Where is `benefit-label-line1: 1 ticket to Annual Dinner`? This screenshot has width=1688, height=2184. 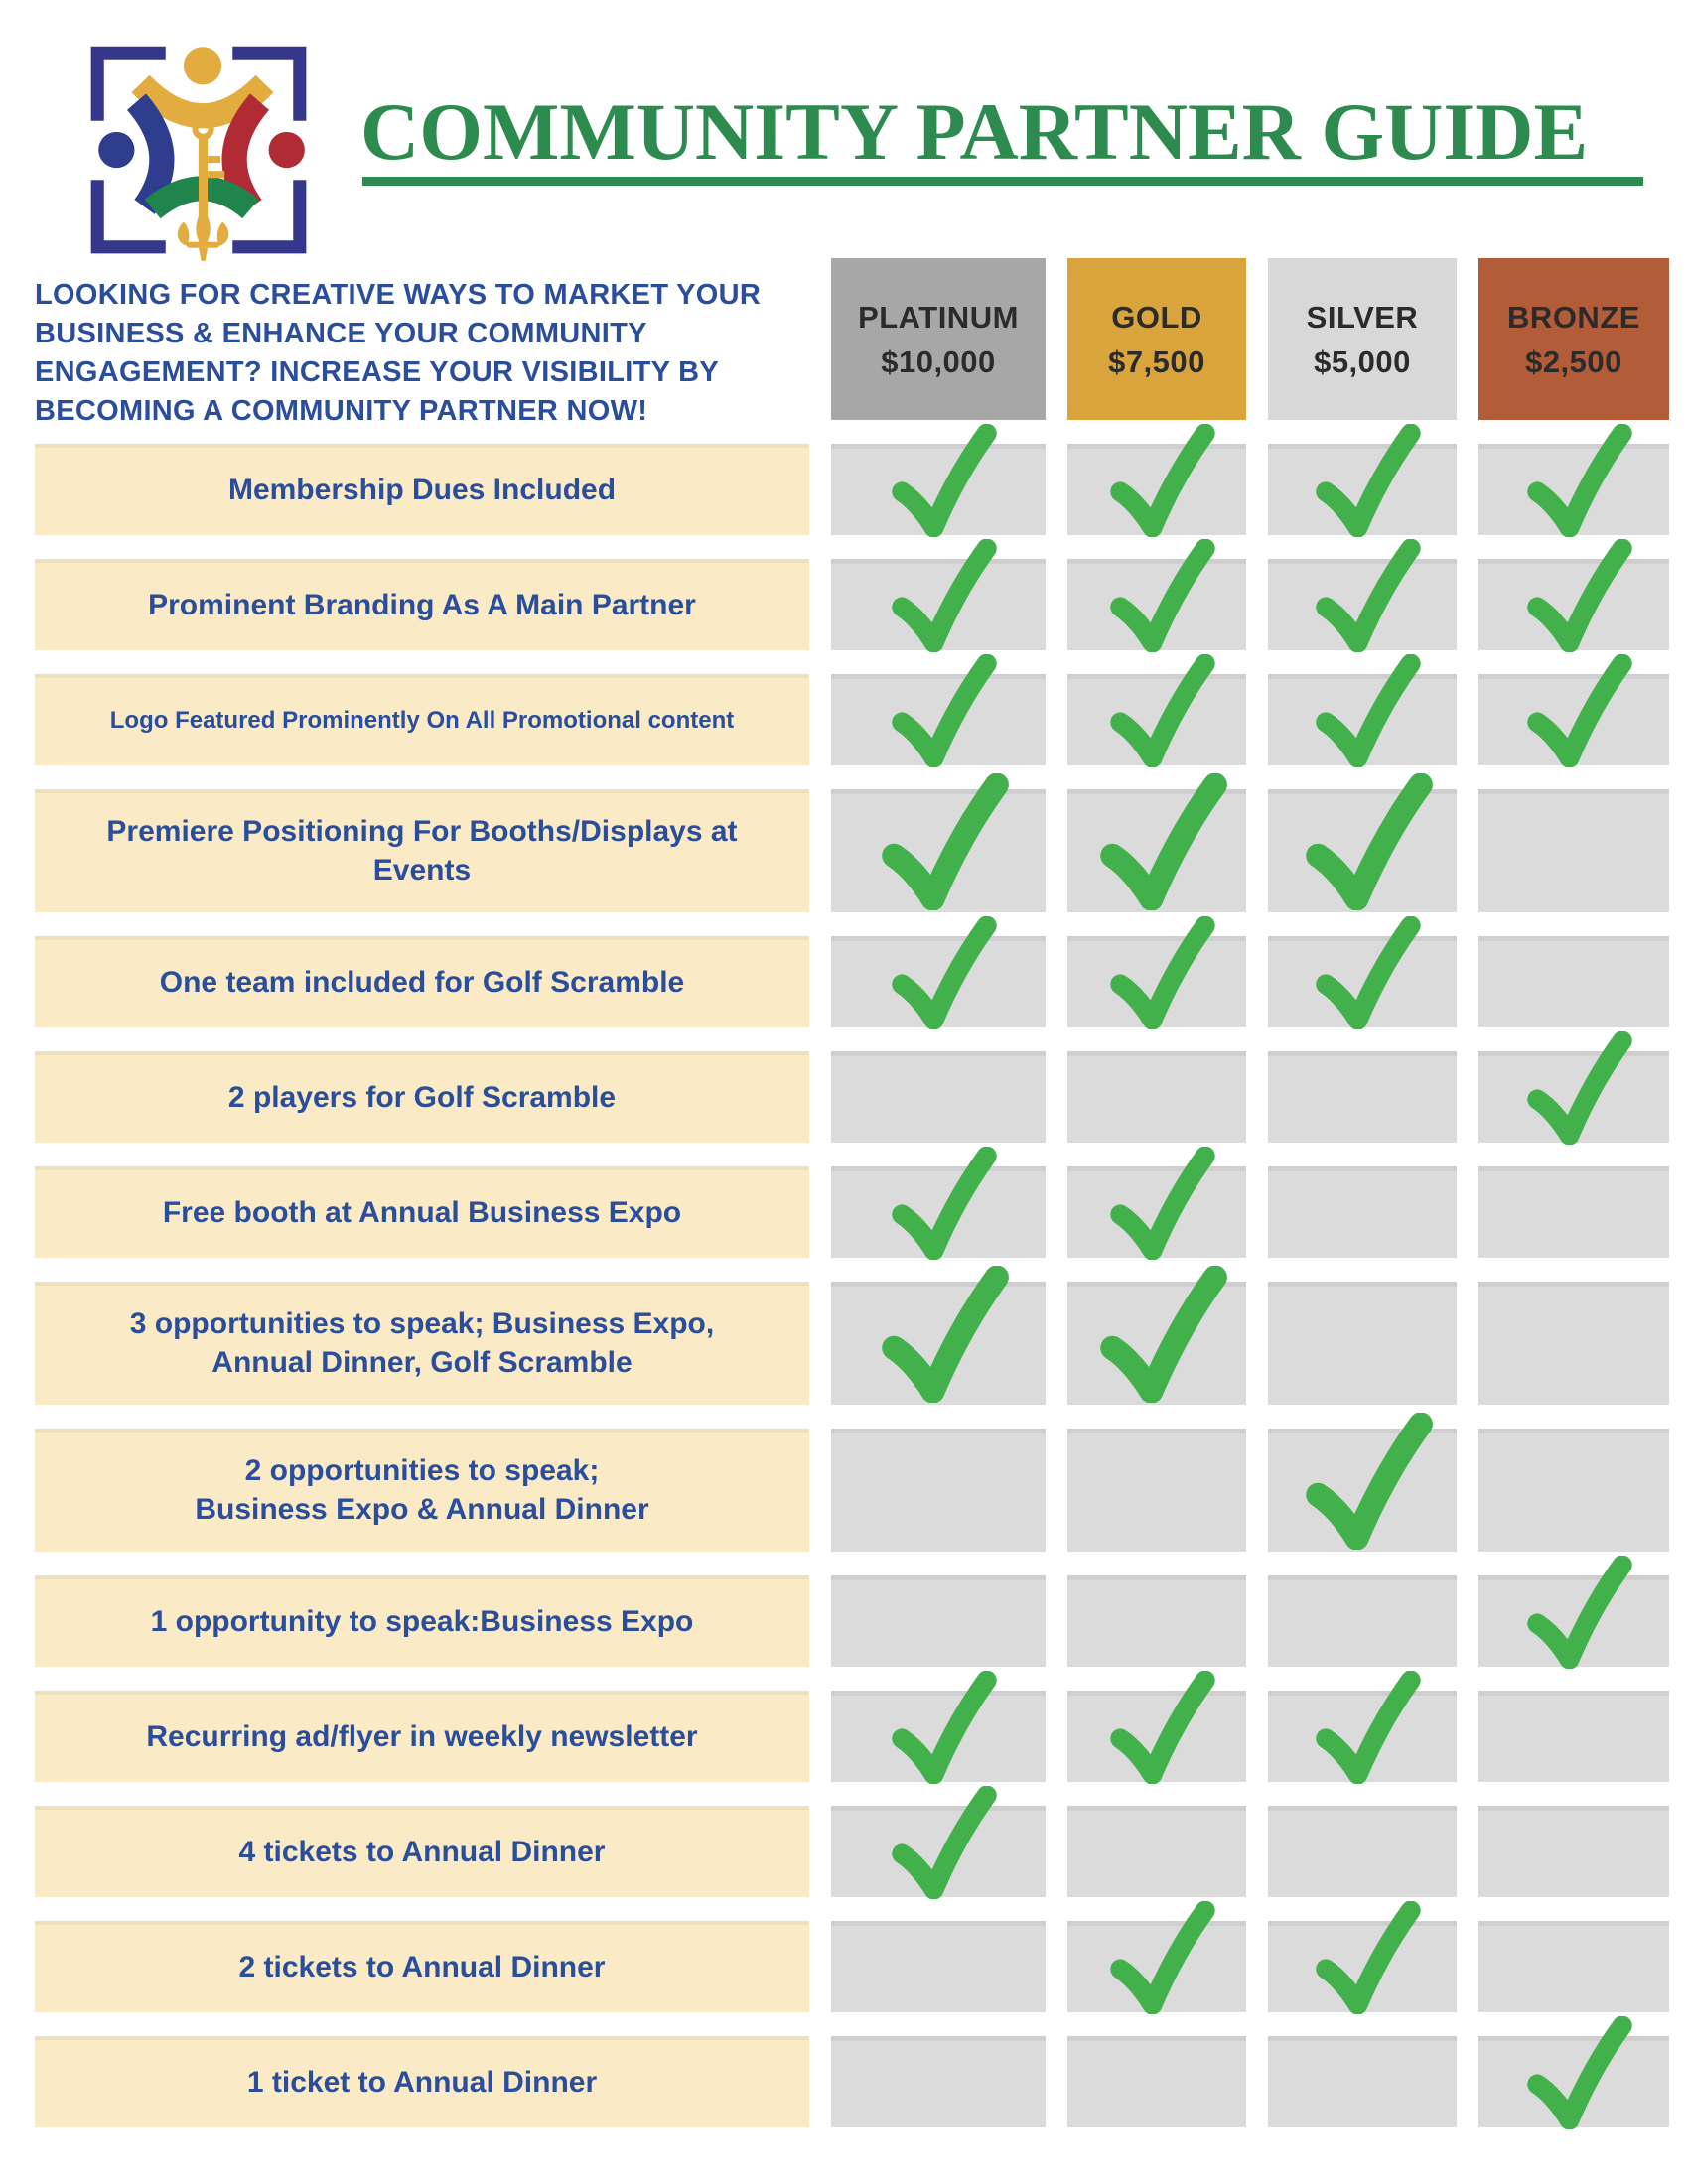
benefit-label-line1: 1 ticket to Annual Dinner is located at coordinates (422, 2082).